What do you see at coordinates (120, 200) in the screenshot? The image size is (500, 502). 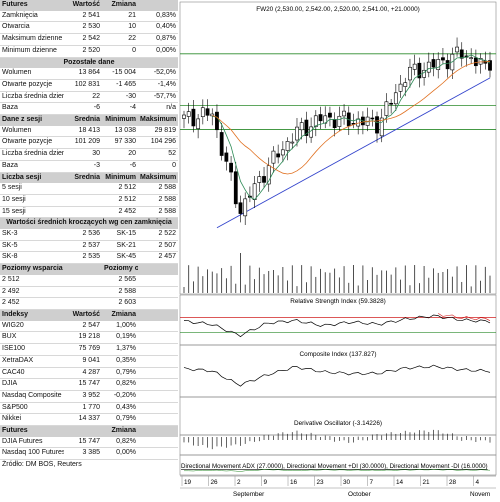 I see `table-cell: 2 512` at bounding box center [120, 200].